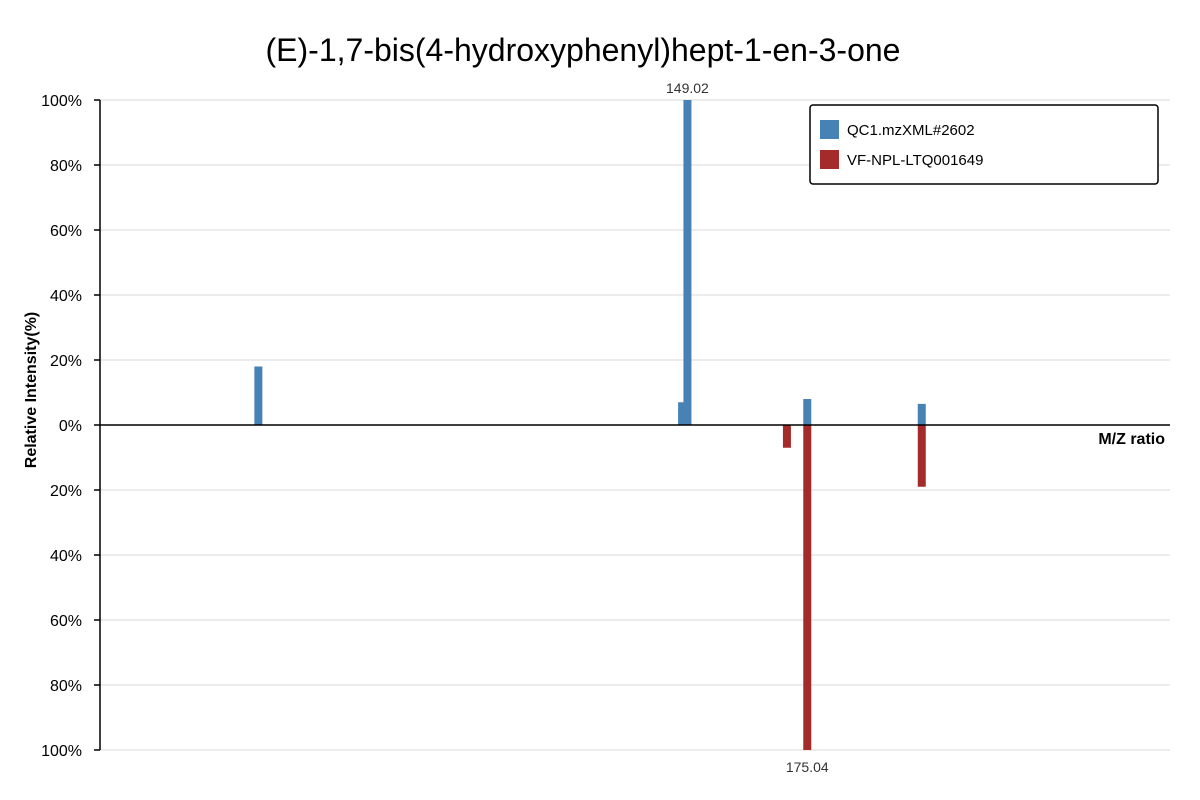 The image size is (1200, 800). I want to click on y-tick-label: 0%, so click(70, 426).